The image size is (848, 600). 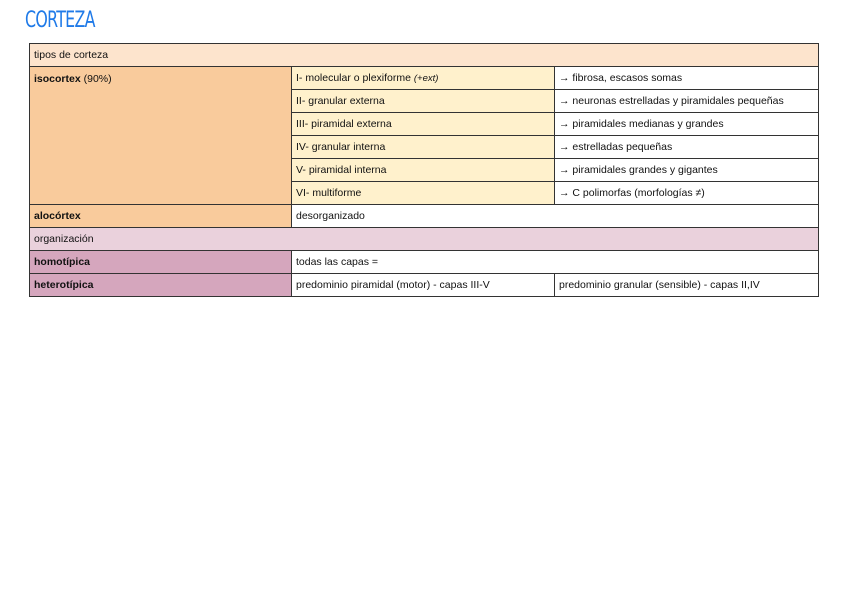 I want to click on layer-name: I- molecular o plexiforme (+ext), so click(x=423, y=78).